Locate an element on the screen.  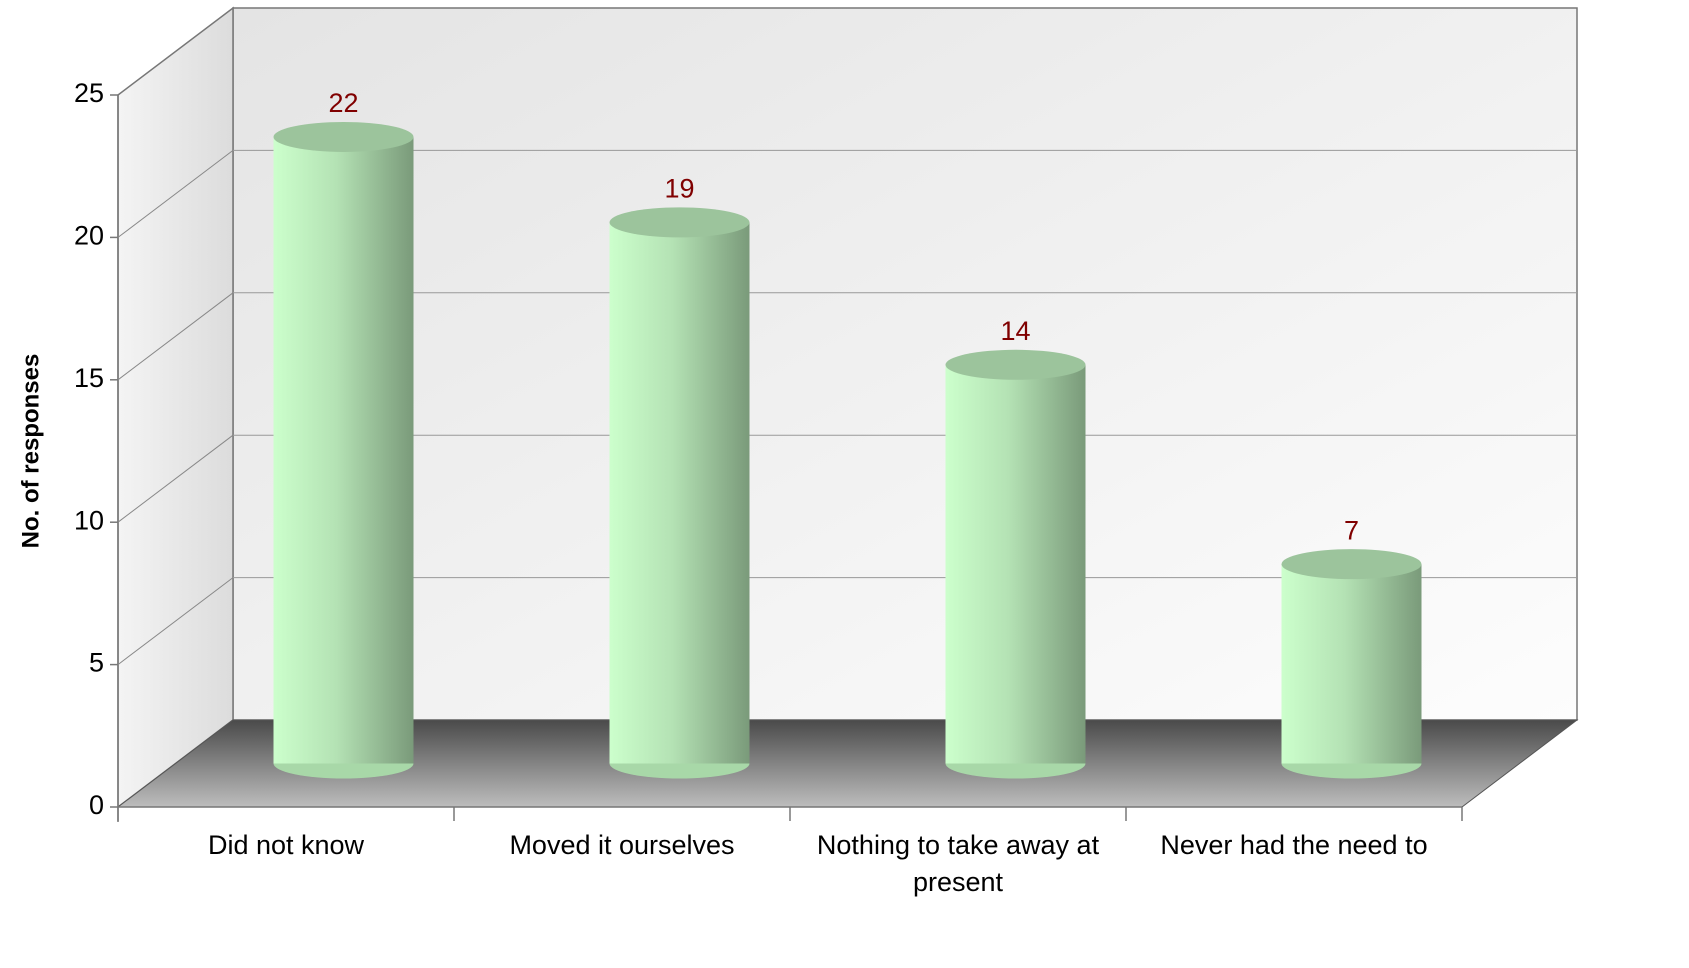
y-tick-label: 15 is located at coordinates (89, 378).